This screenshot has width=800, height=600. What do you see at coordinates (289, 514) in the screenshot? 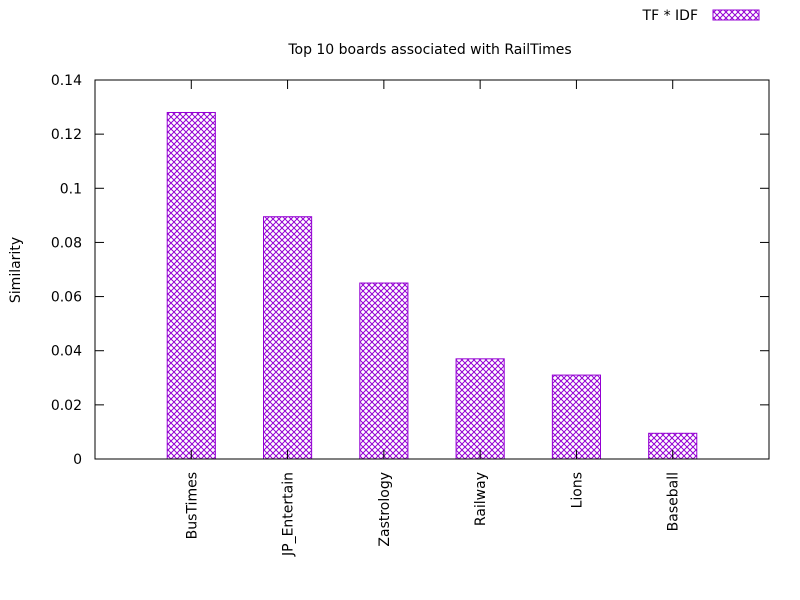
I see `x-tick-label: JP_Entertain` at bounding box center [289, 514].